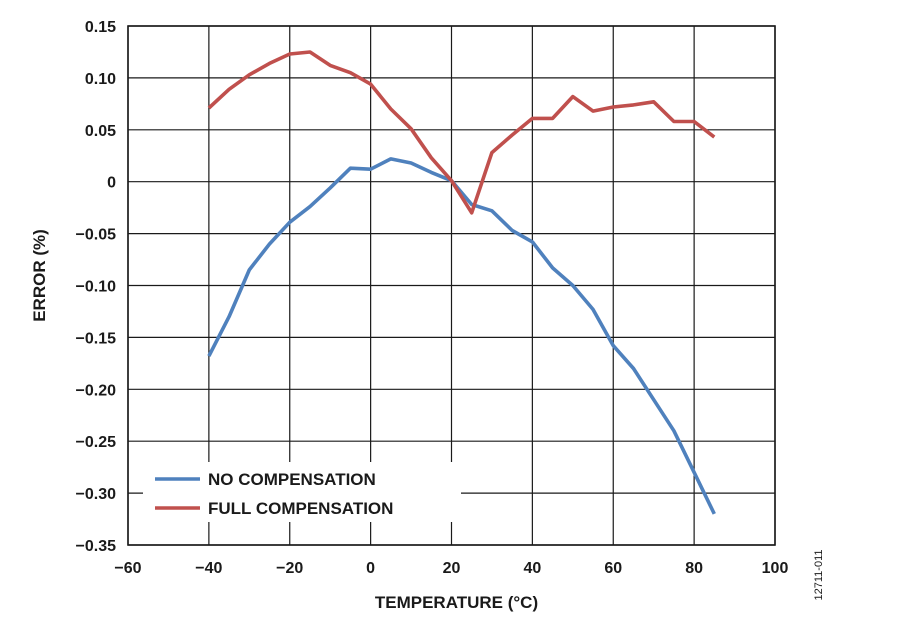 The width and height of the screenshot is (900, 632). What do you see at coordinates (96, 546) in the screenshot?
I see `y-tick-label: −0.35` at bounding box center [96, 546].